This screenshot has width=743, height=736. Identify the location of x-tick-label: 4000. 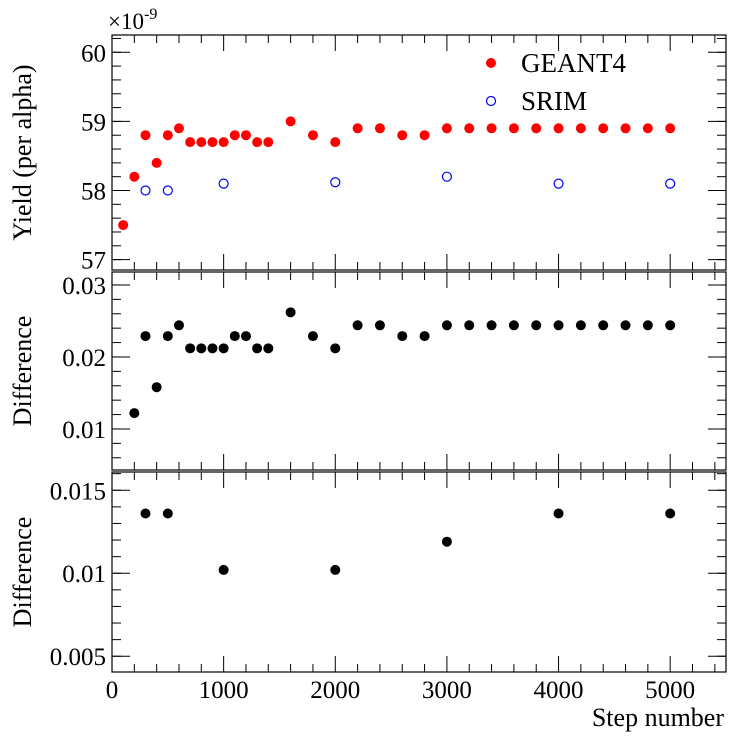
(559, 690).